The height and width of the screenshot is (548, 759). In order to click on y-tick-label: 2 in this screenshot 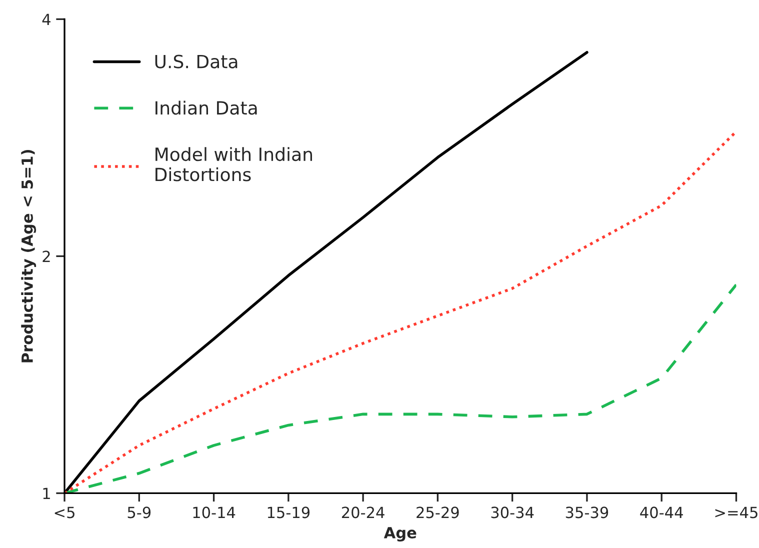, I will do `click(46, 256)`.